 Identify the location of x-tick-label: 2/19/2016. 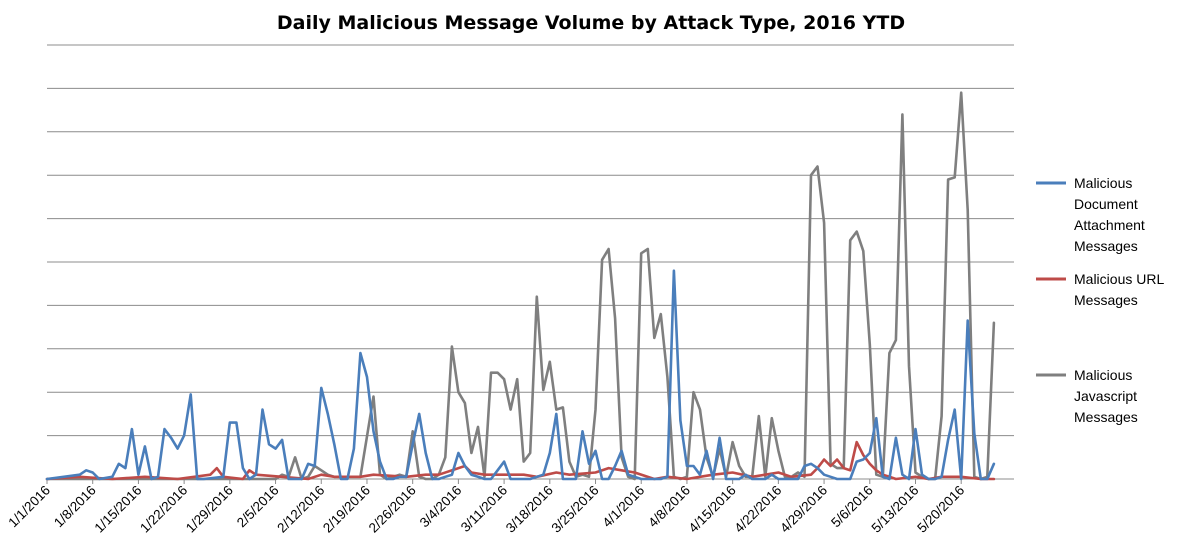
(346, 509).